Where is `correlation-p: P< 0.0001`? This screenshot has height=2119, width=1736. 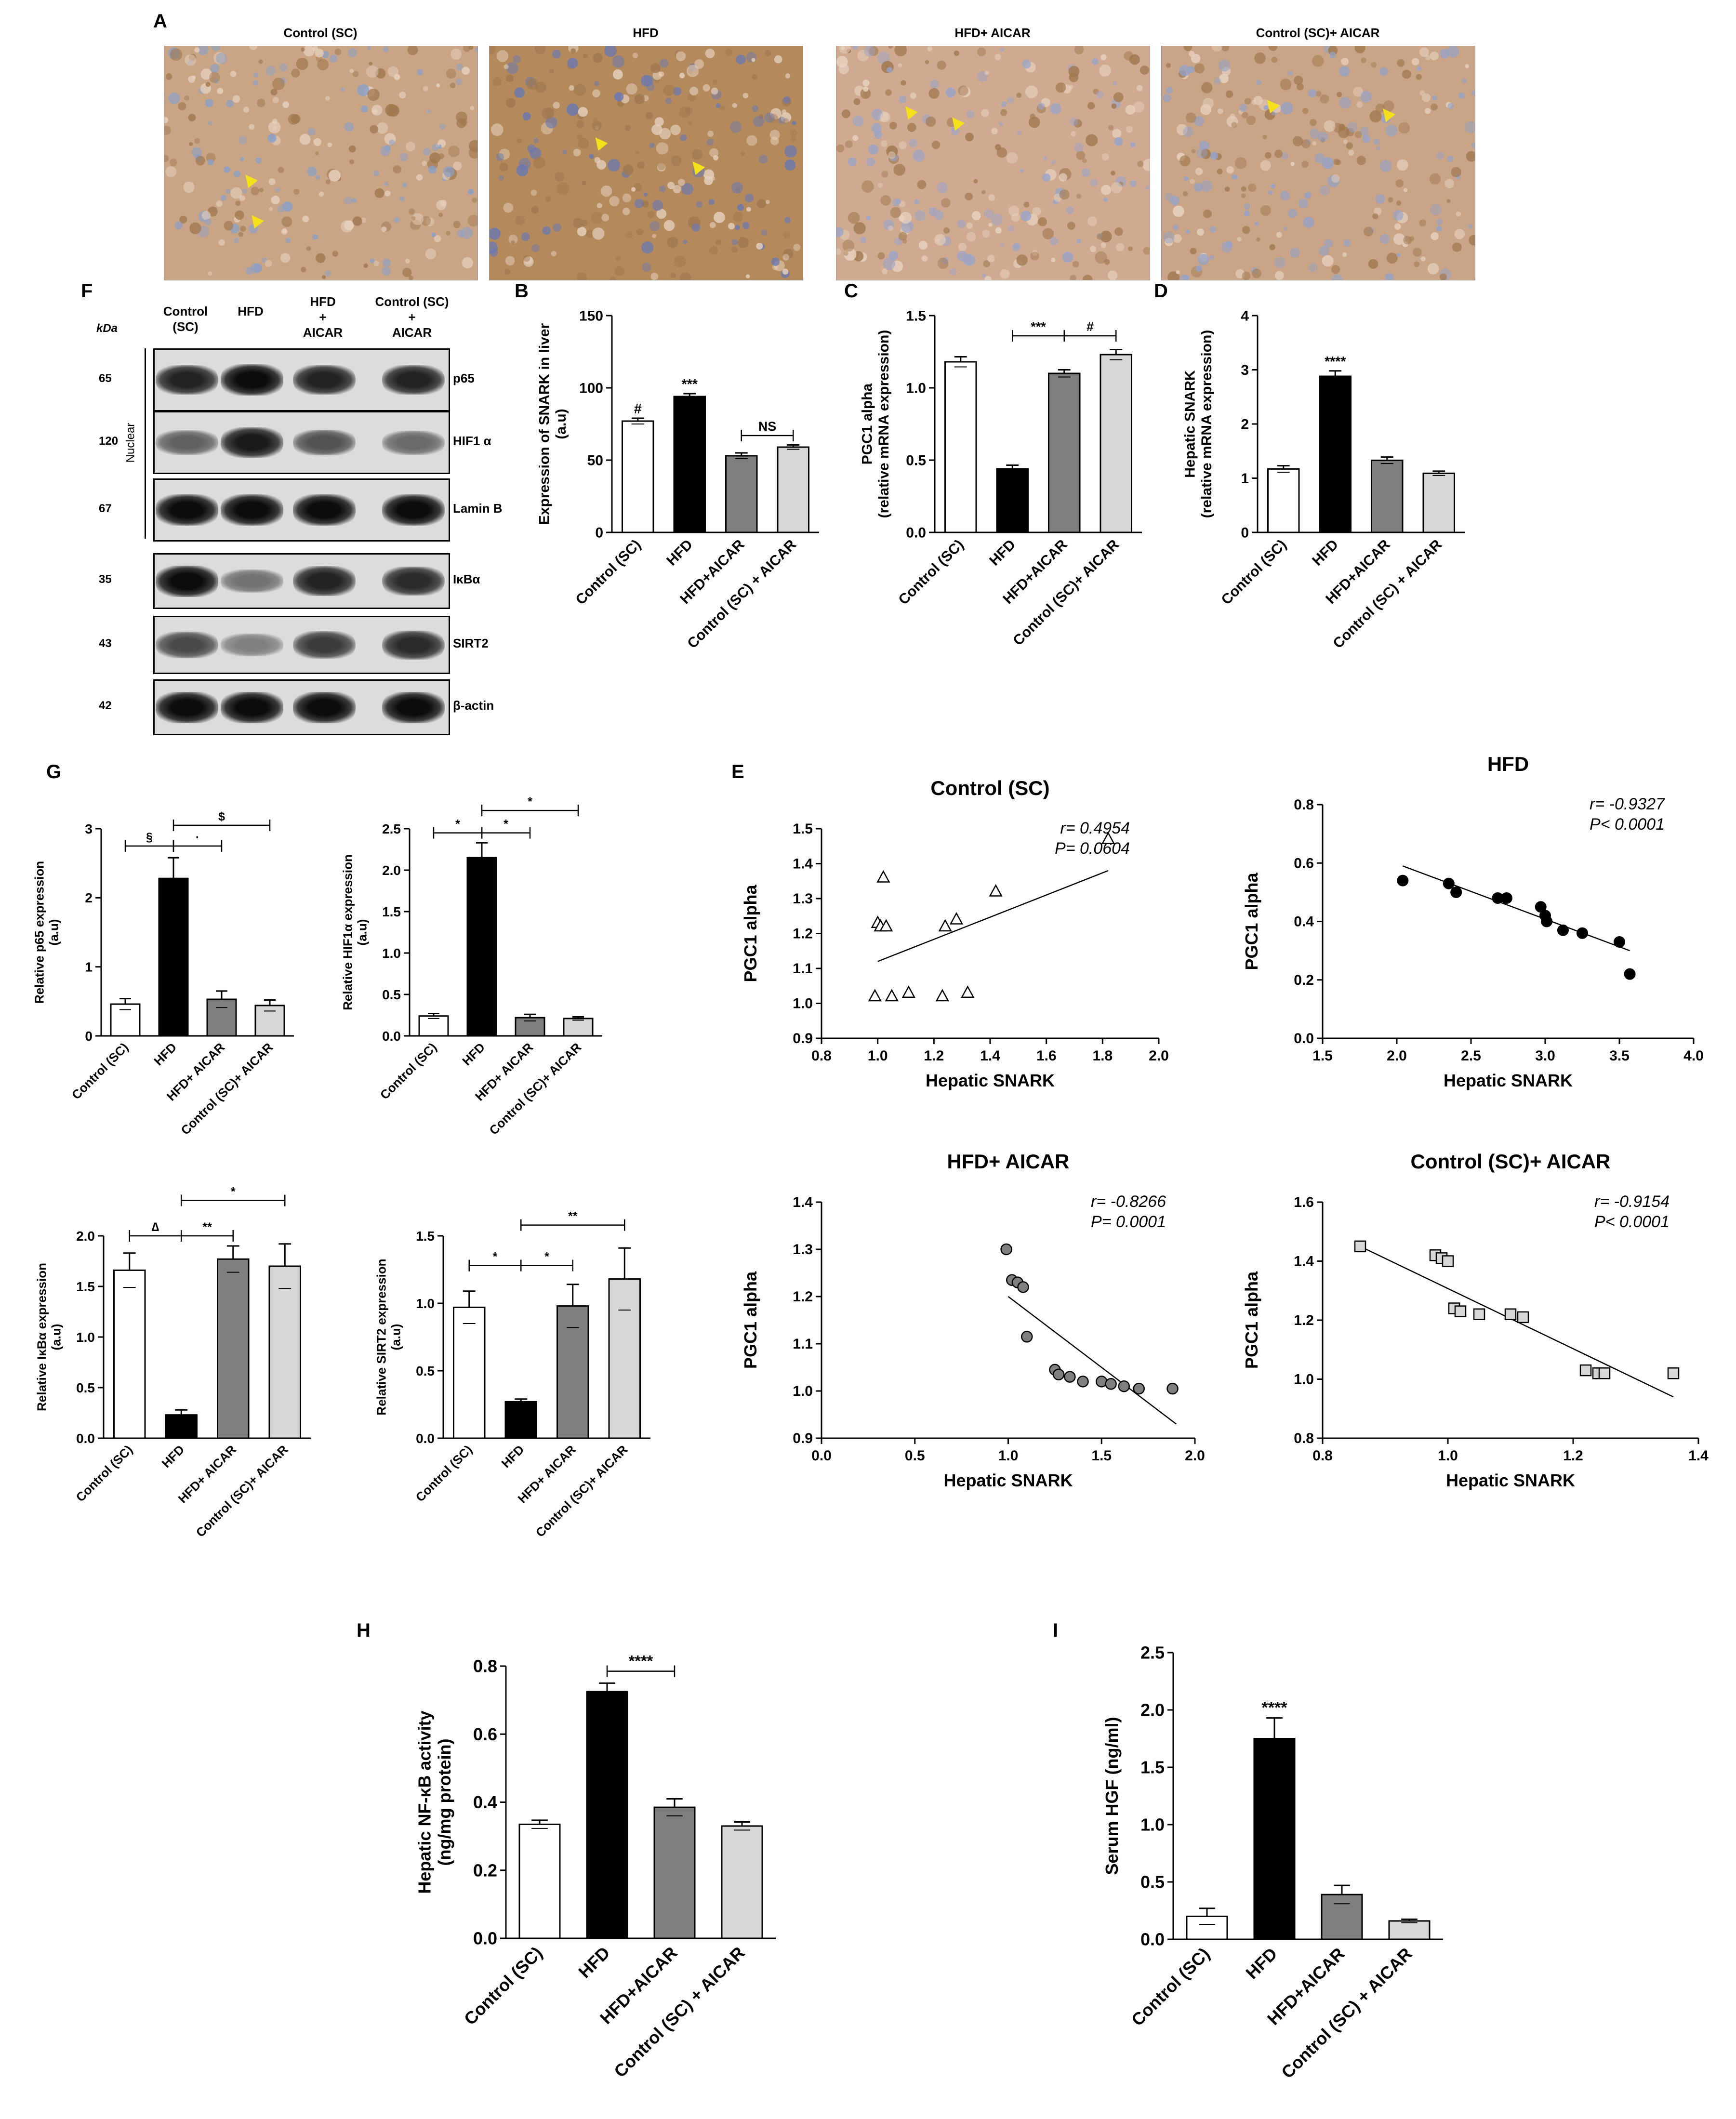
correlation-p: P< 0.0001 is located at coordinates (1627, 824).